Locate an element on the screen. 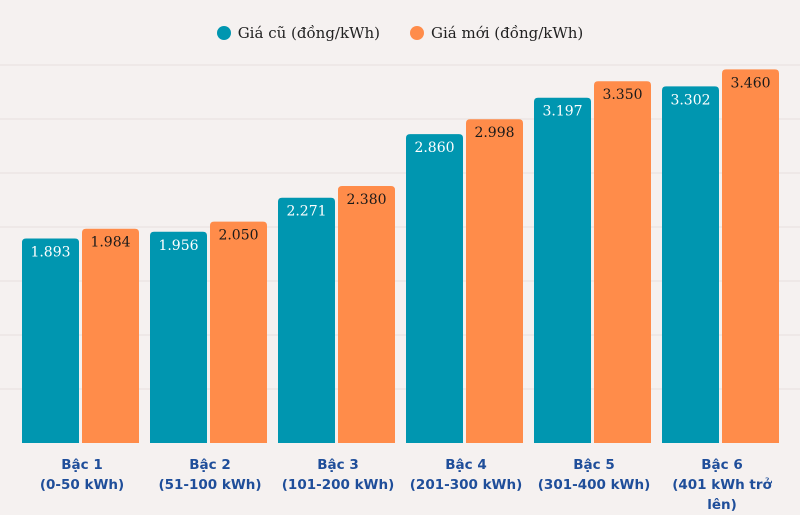 The height and width of the screenshot is (515, 800). tier-name: Bậc 4 is located at coordinates (466, 465).